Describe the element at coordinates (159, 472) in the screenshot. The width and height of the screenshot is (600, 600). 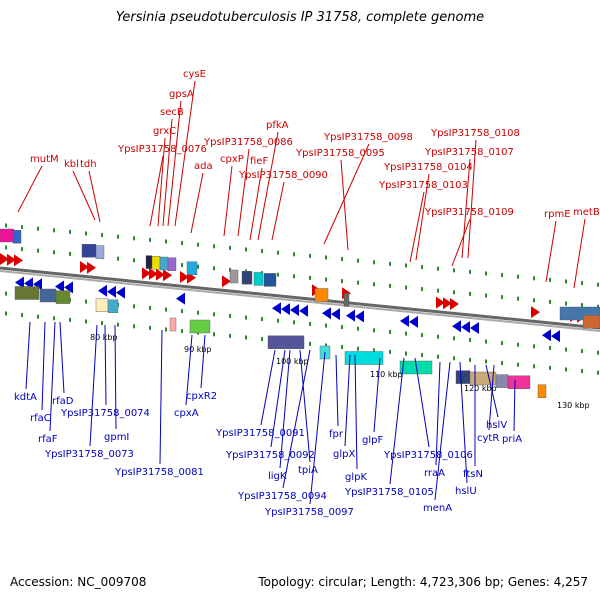
I see `gene-label-bottom: YpsIP31758_0081` at that location.